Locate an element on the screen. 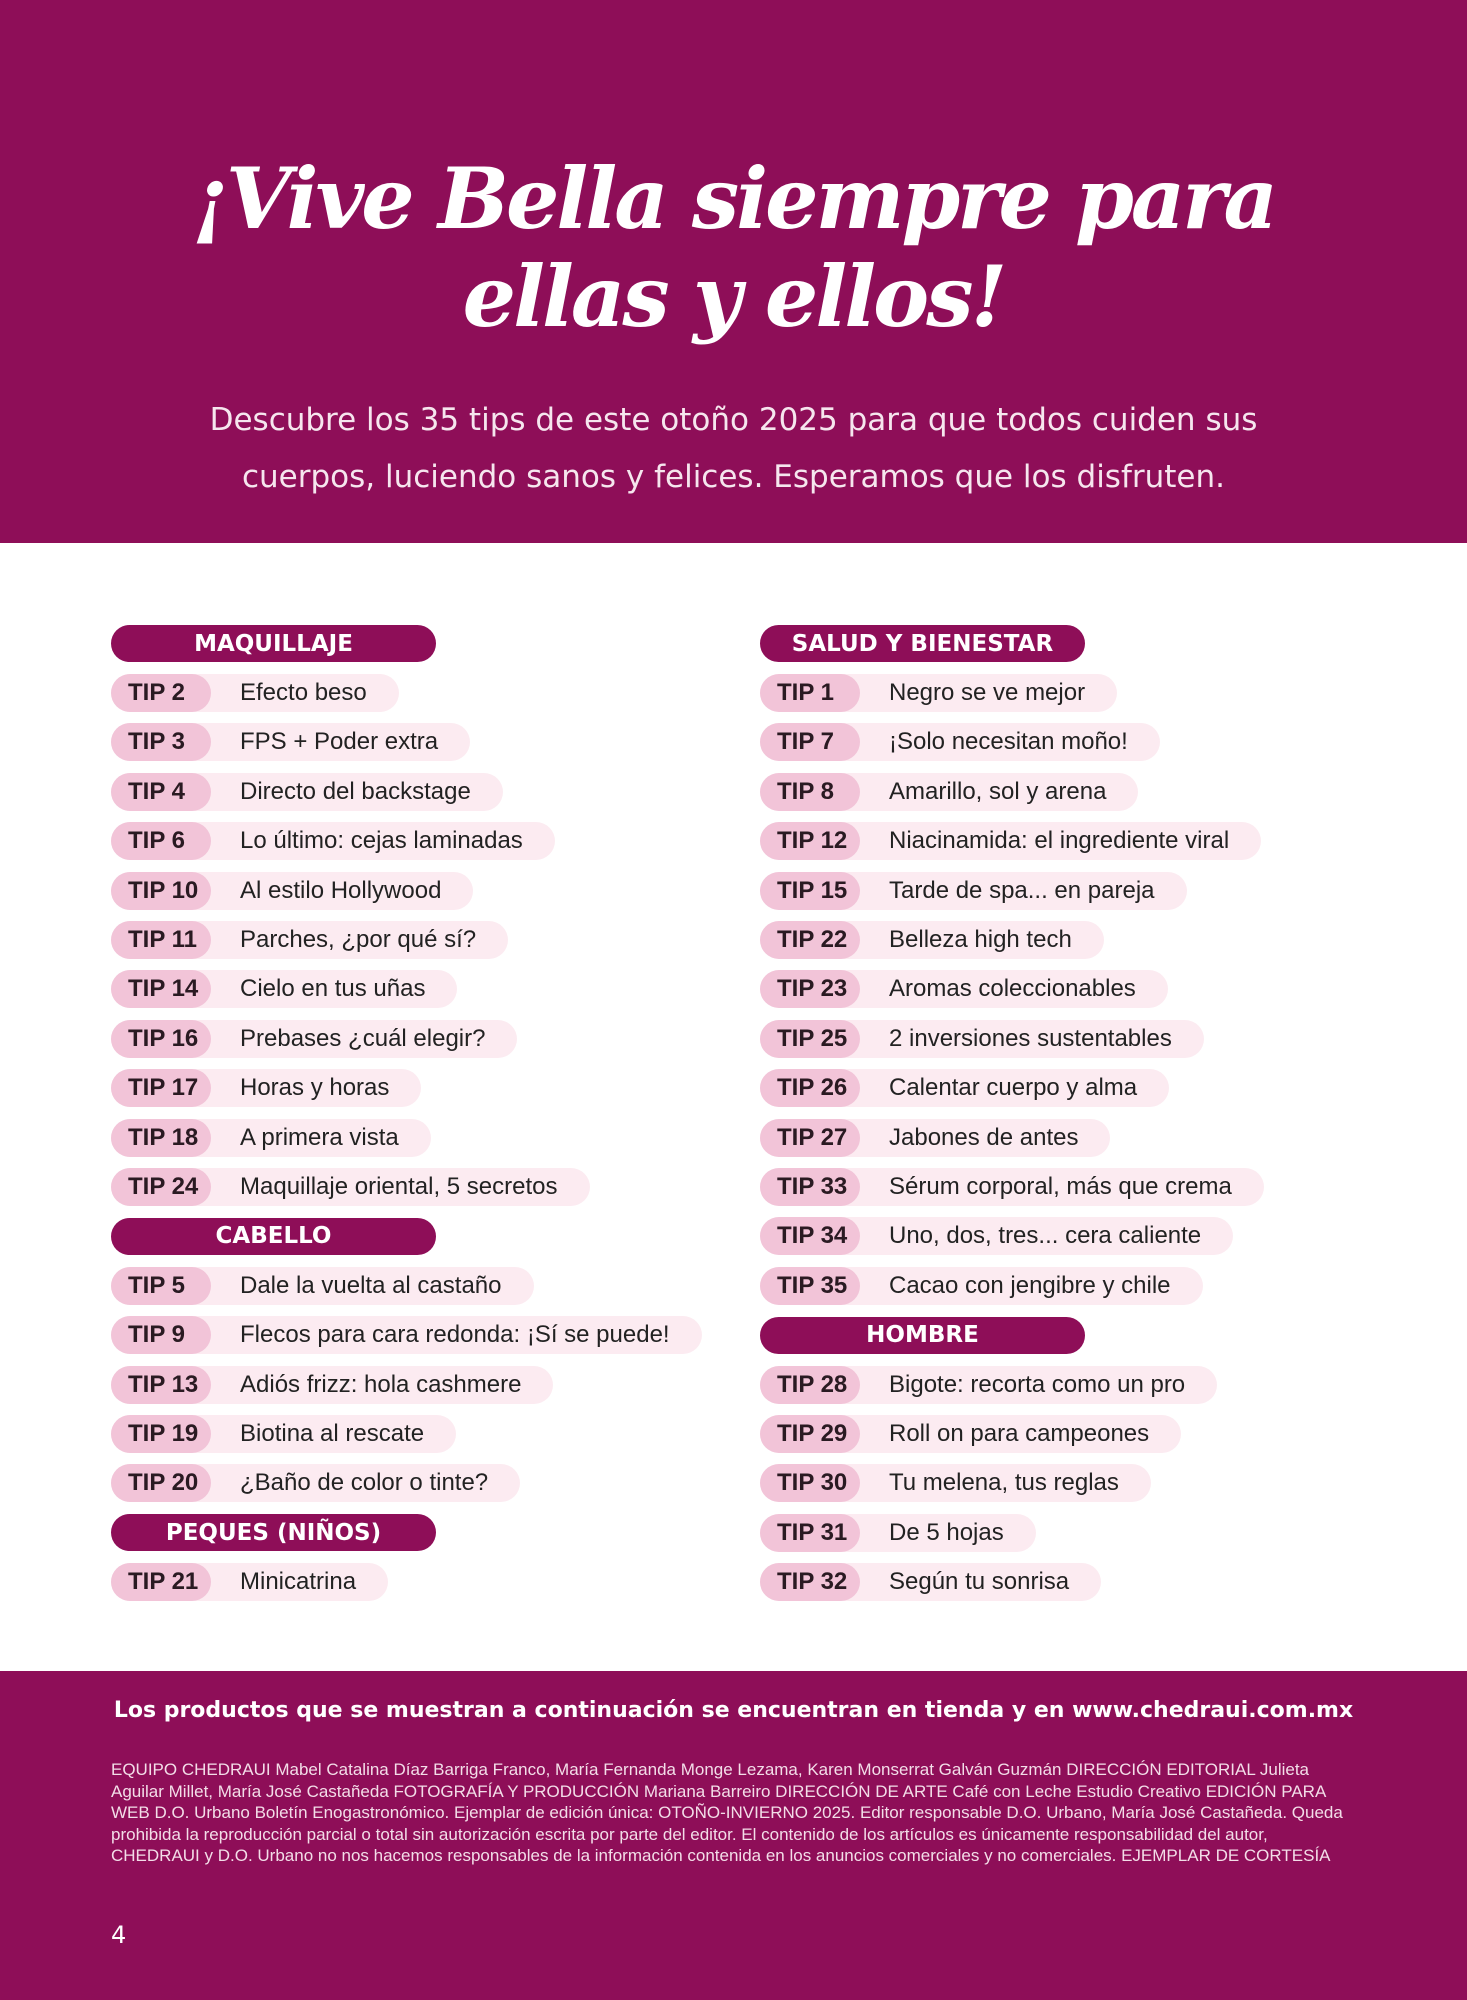  tip-item: TIP 24 Maquillaje oriental, 5 secretos is located at coordinates (350, 1186).